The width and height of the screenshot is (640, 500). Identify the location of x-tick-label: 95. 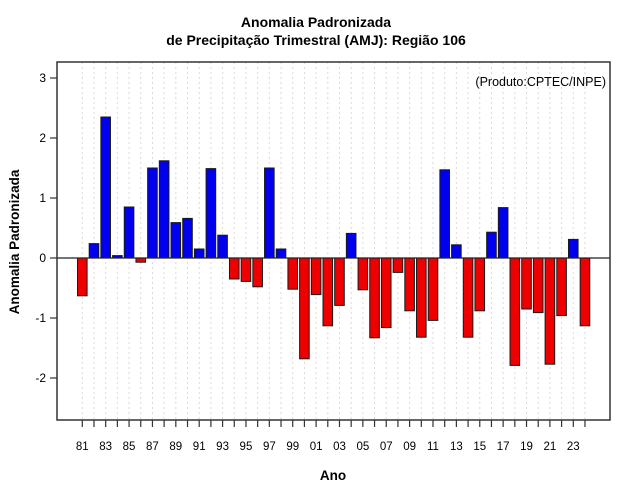
(246, 447).